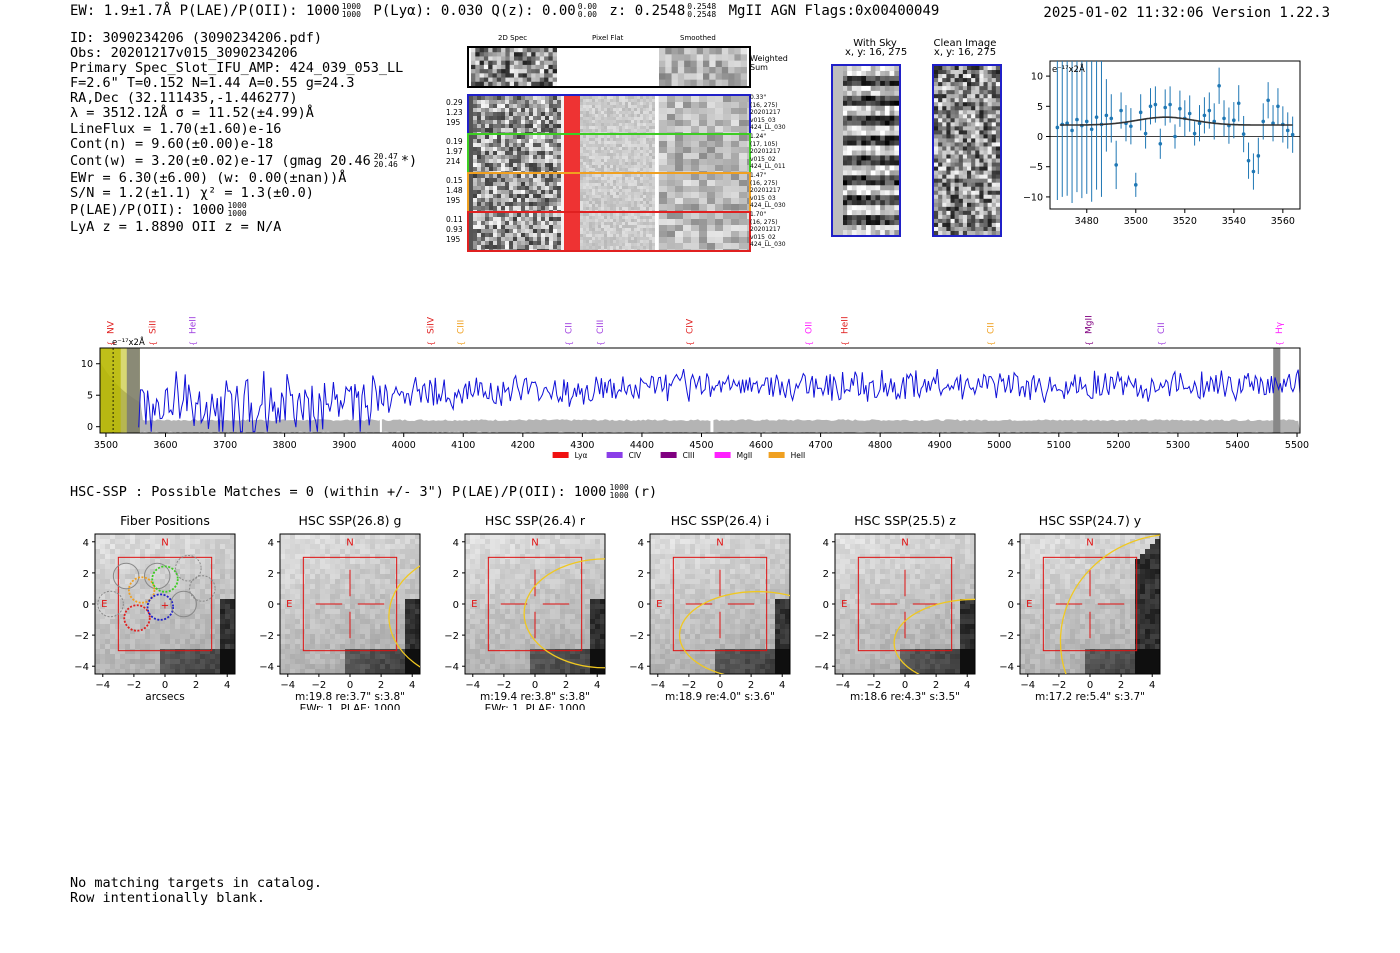  What do you see at coordinates (768, 127) in the screenshot?
I see `cutout-row-meta-line: 424_LL_030` at bounding box center [768, 127].